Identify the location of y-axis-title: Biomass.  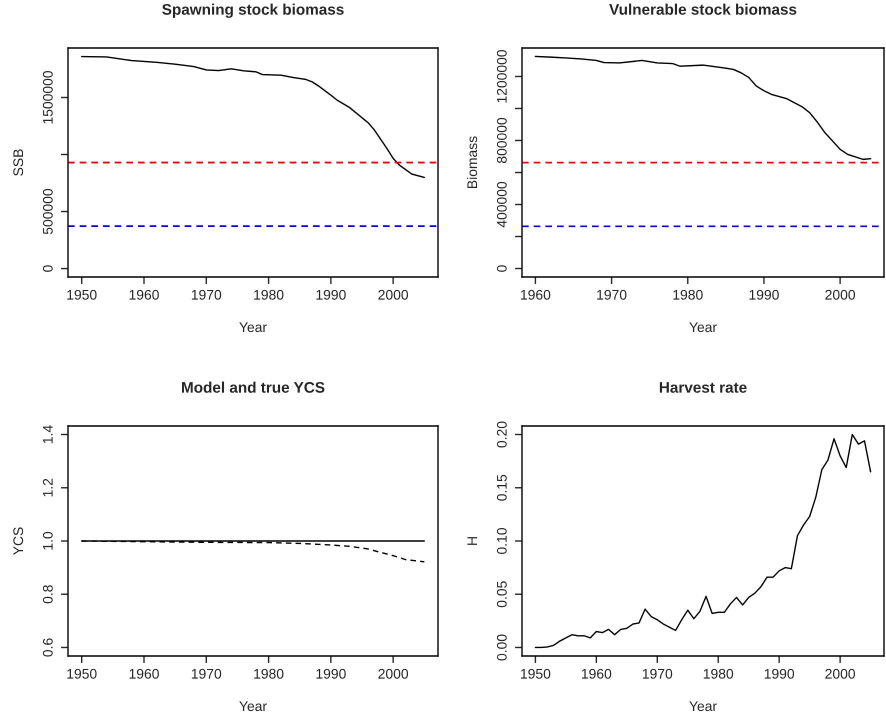
(472, 162).